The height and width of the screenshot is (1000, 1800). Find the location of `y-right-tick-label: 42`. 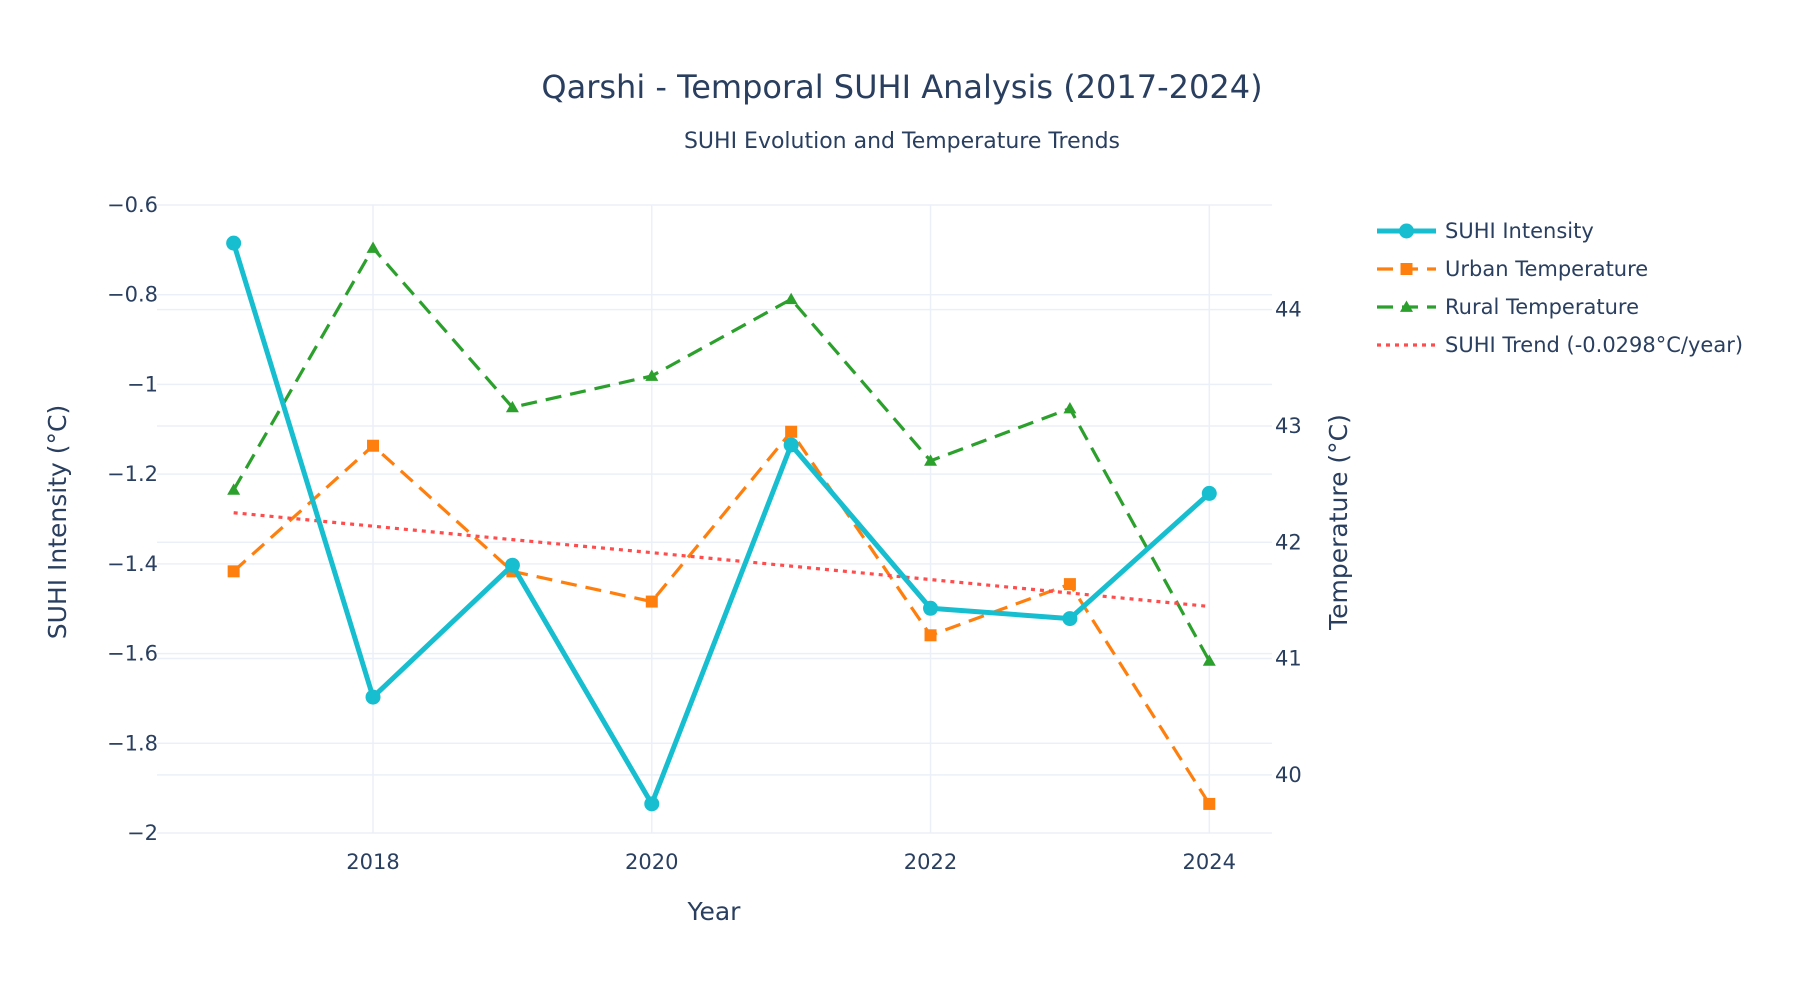

y-right-tick-label: 42 is located at coordinates (1288, 542).